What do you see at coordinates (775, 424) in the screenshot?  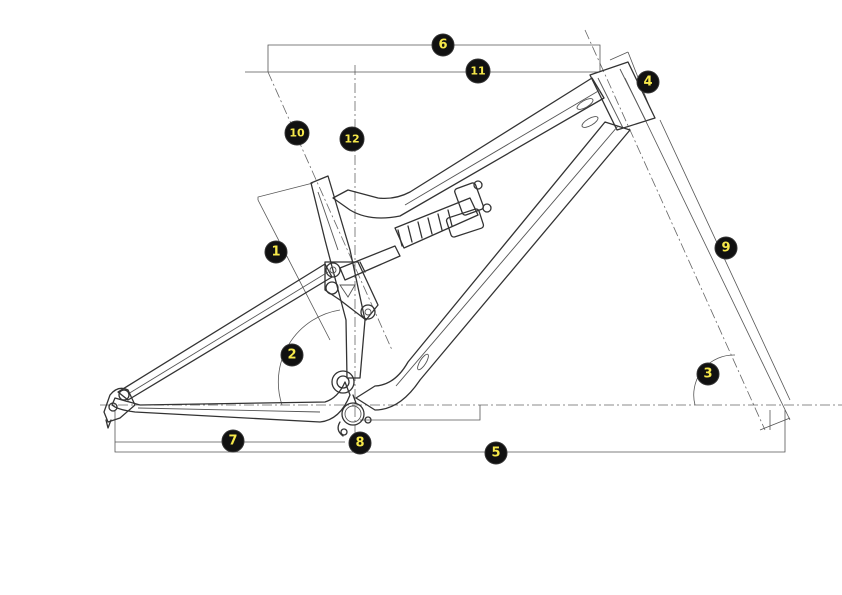 I see `dim-stack-foot` at bounding box center [775, 424].